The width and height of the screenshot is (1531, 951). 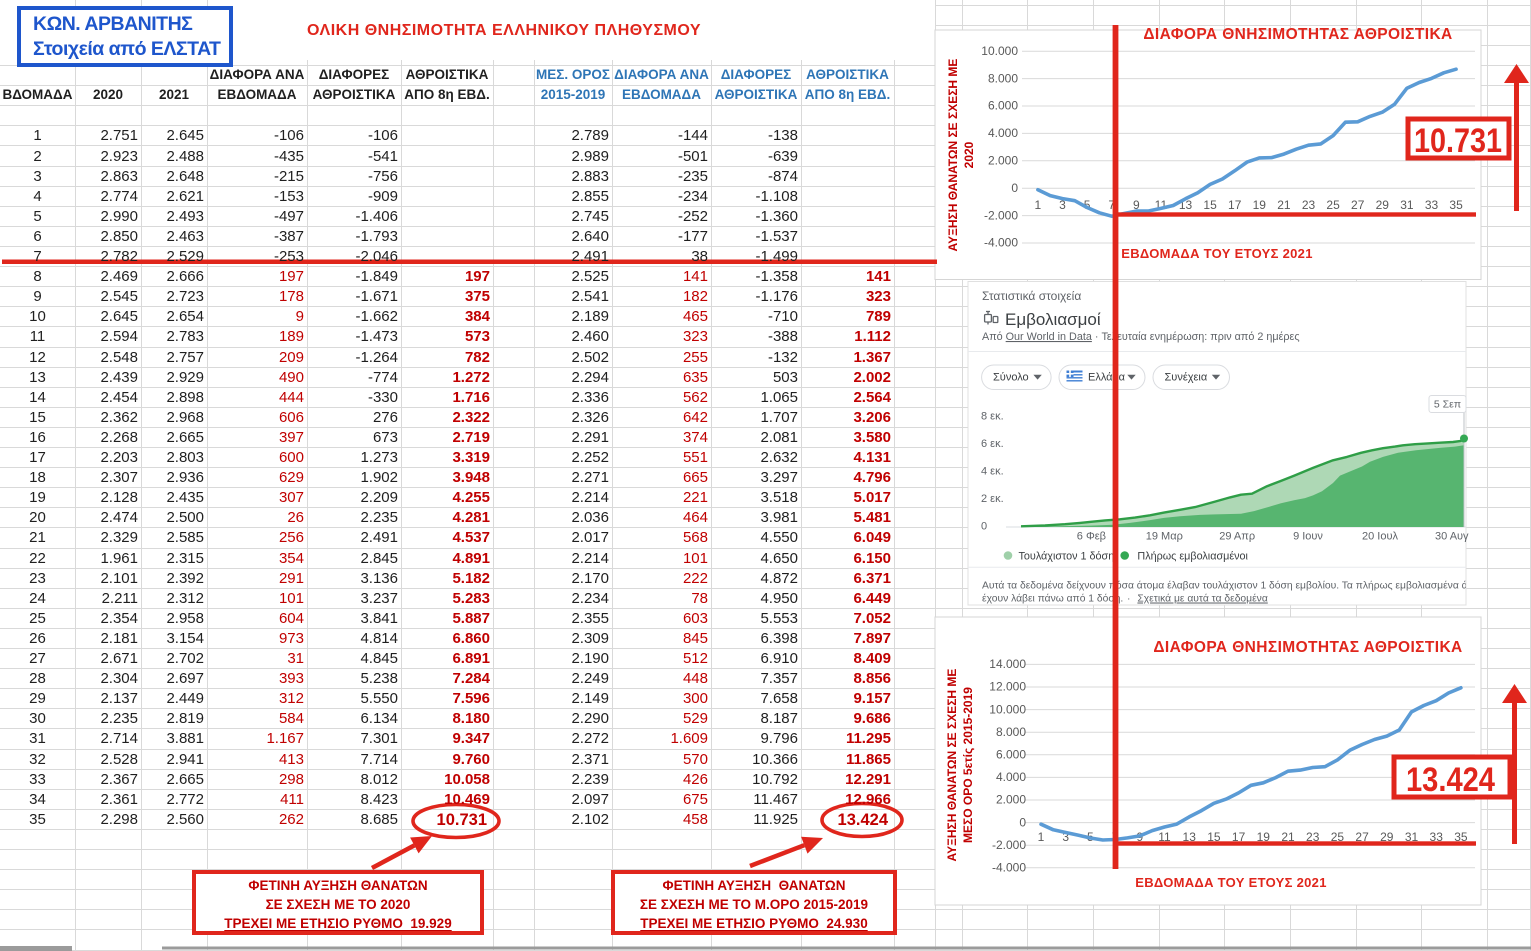 What do you see at coordinates (1308, 537) in the screenshot?
I see `svg-text: 9 Ιουν` at bounding box center [1308, 537].